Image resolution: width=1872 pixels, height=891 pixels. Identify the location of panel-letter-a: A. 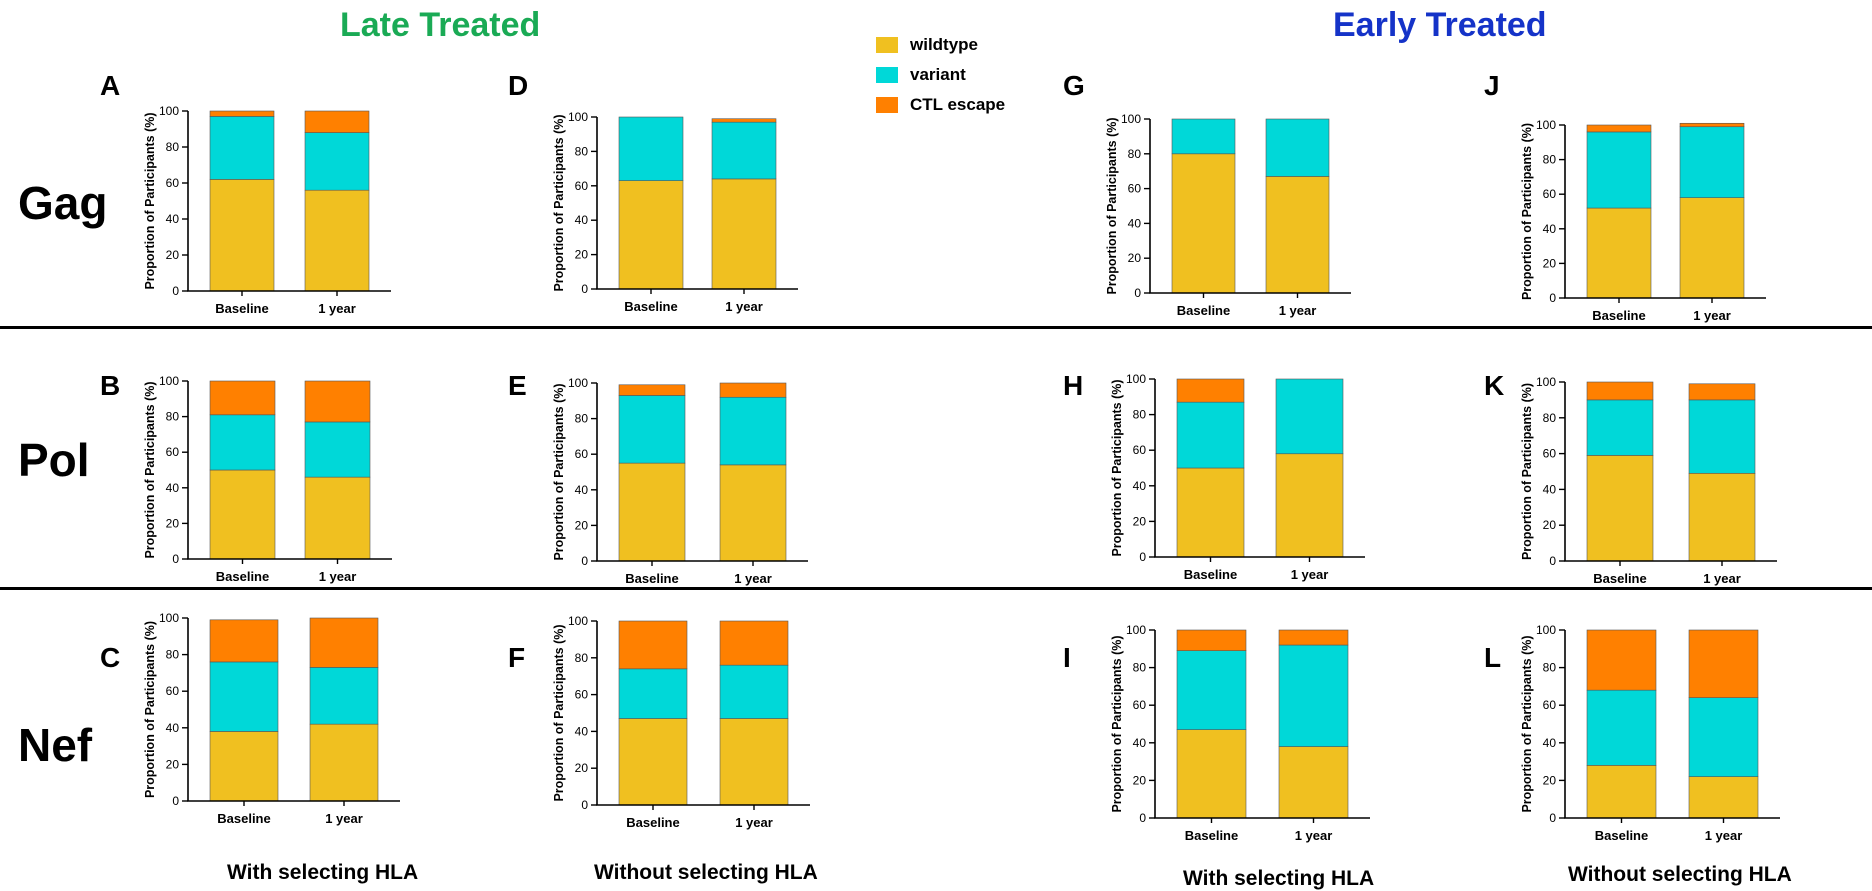
(110, 85).